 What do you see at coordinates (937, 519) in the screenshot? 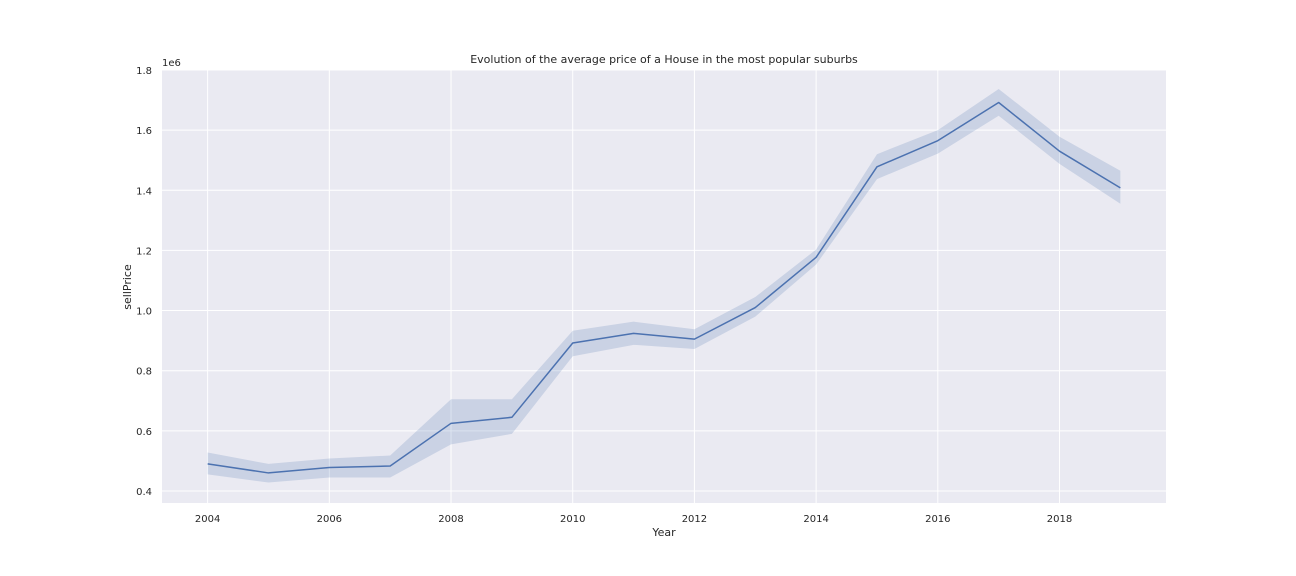
I see `x-tick-label: 2016` at bounding box center [937, 519].